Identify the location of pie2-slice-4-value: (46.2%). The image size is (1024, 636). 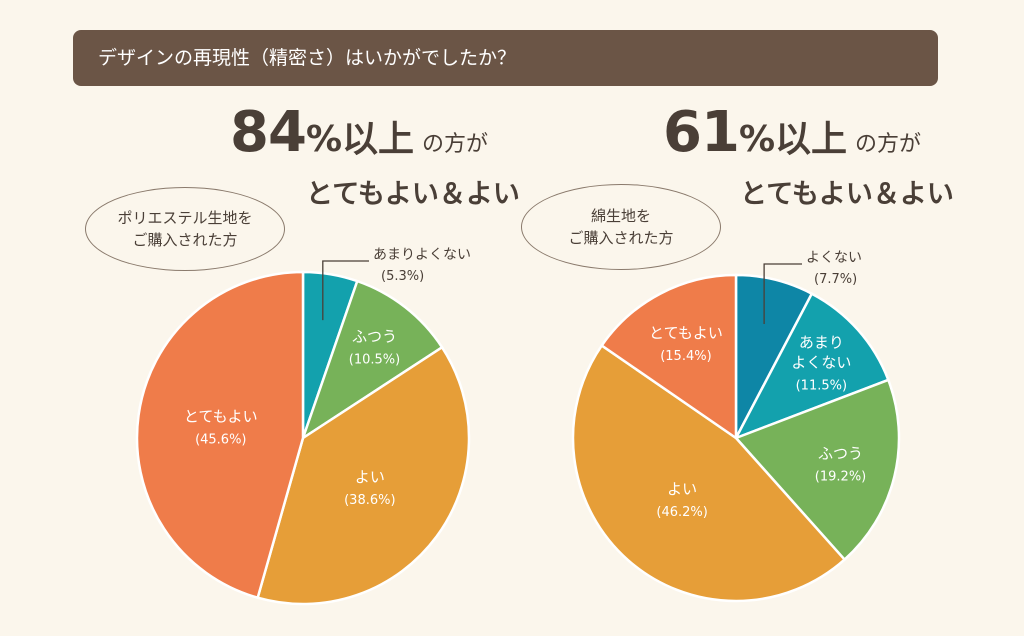
(681, 512).